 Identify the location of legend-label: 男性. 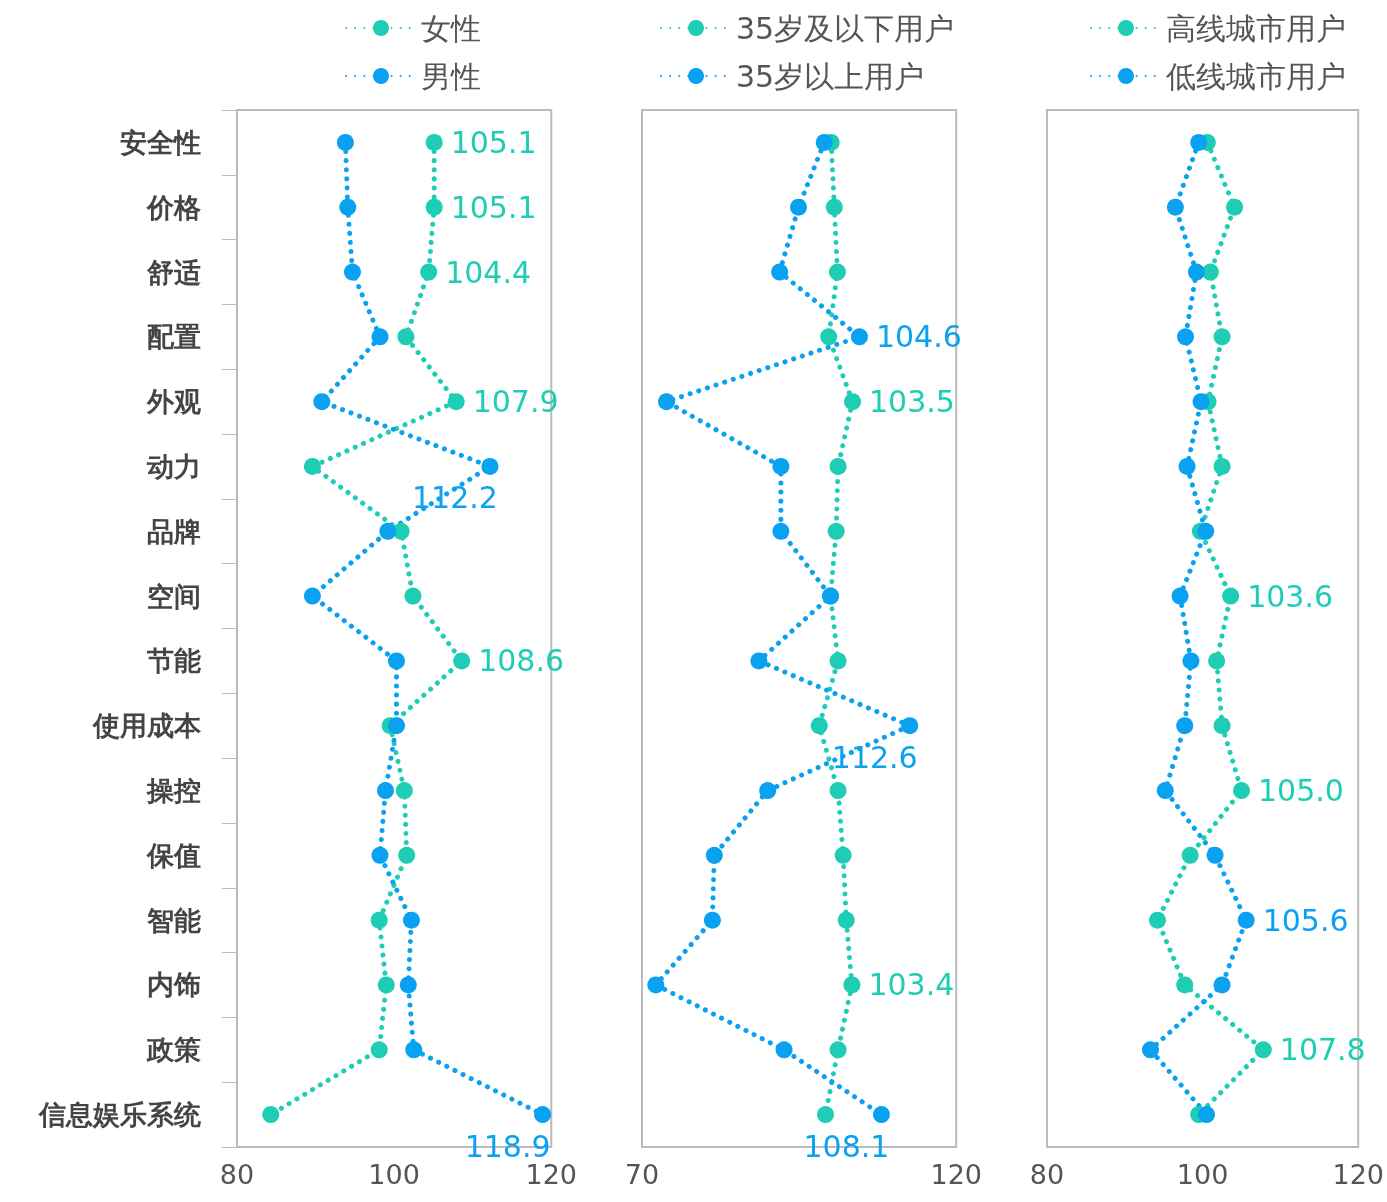
(451, 76).